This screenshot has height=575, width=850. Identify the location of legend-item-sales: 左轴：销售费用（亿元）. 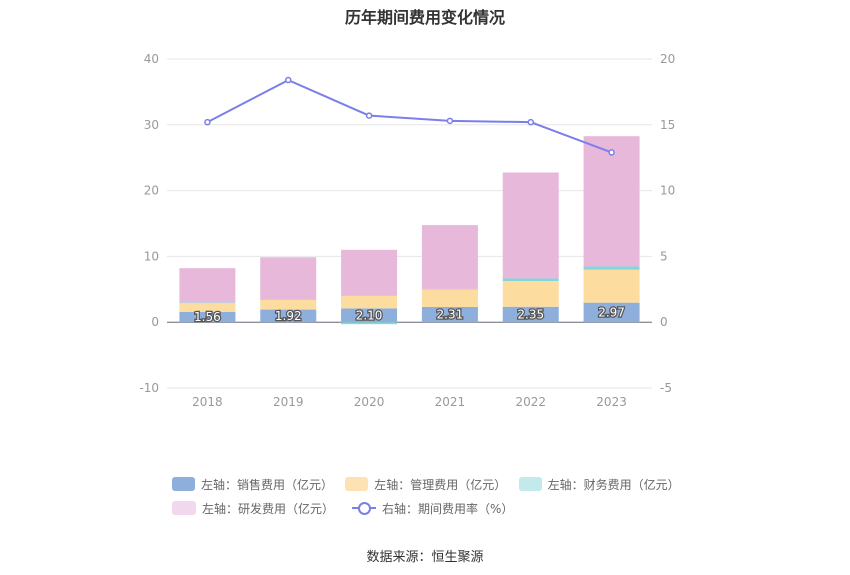
(252, 484).